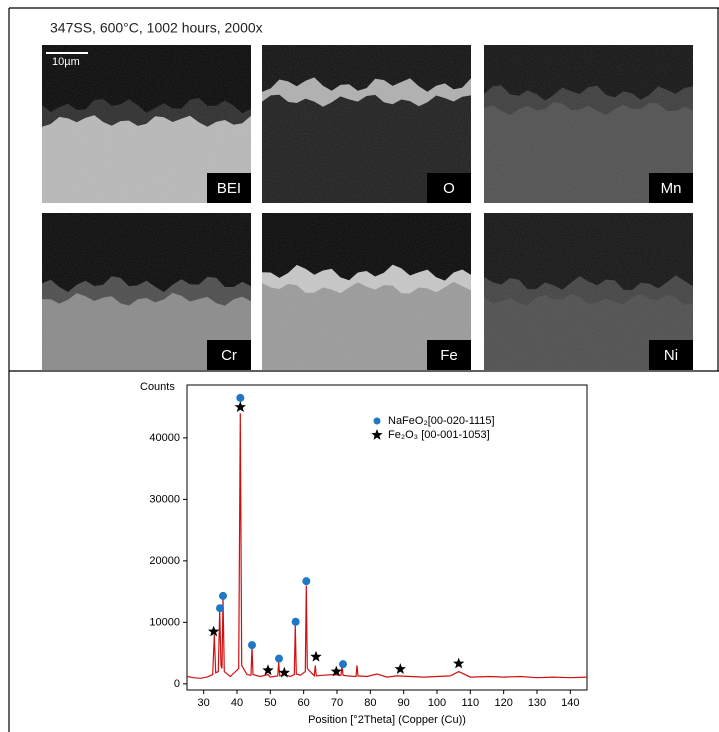  What do you see at coordinates (156, 28) in the screenshot?
I see `caption: 347SS, 600°C, 1002 hours, 2000x` at bounding box center [156, 28].